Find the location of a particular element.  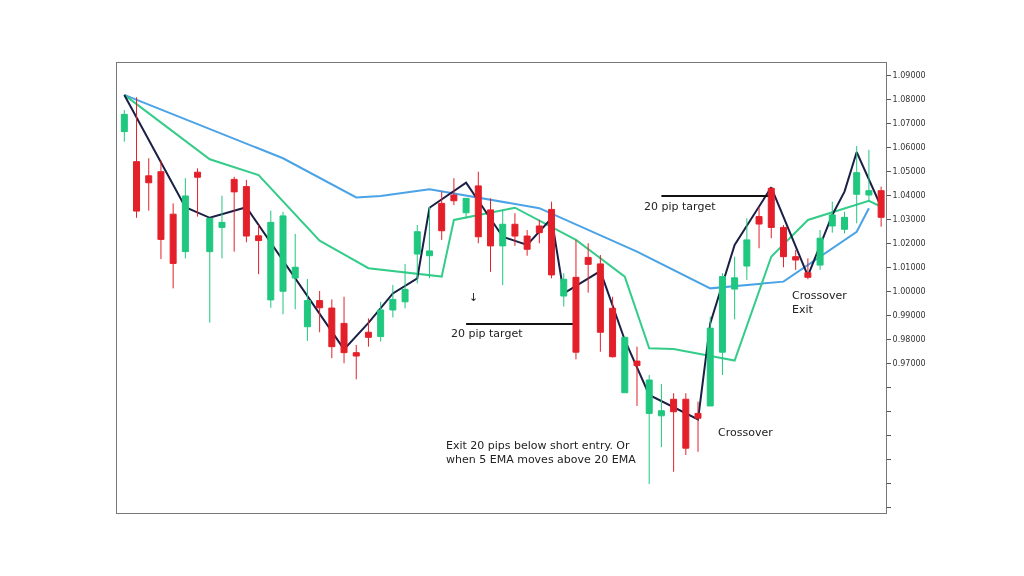

y-tick-label: 1.00000 is located at coordinates (909, 291).